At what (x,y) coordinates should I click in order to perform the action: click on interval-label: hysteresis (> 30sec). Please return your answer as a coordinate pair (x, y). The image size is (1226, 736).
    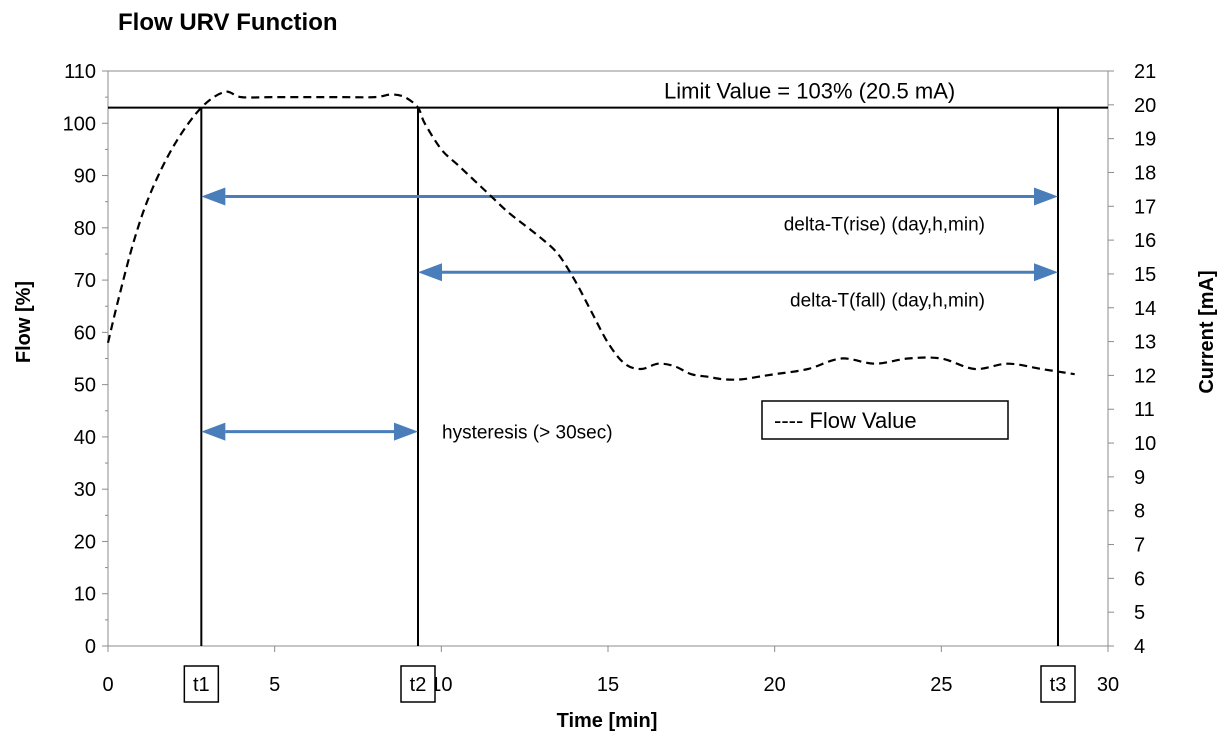
    Looking at the image, I should click on (527, 433).